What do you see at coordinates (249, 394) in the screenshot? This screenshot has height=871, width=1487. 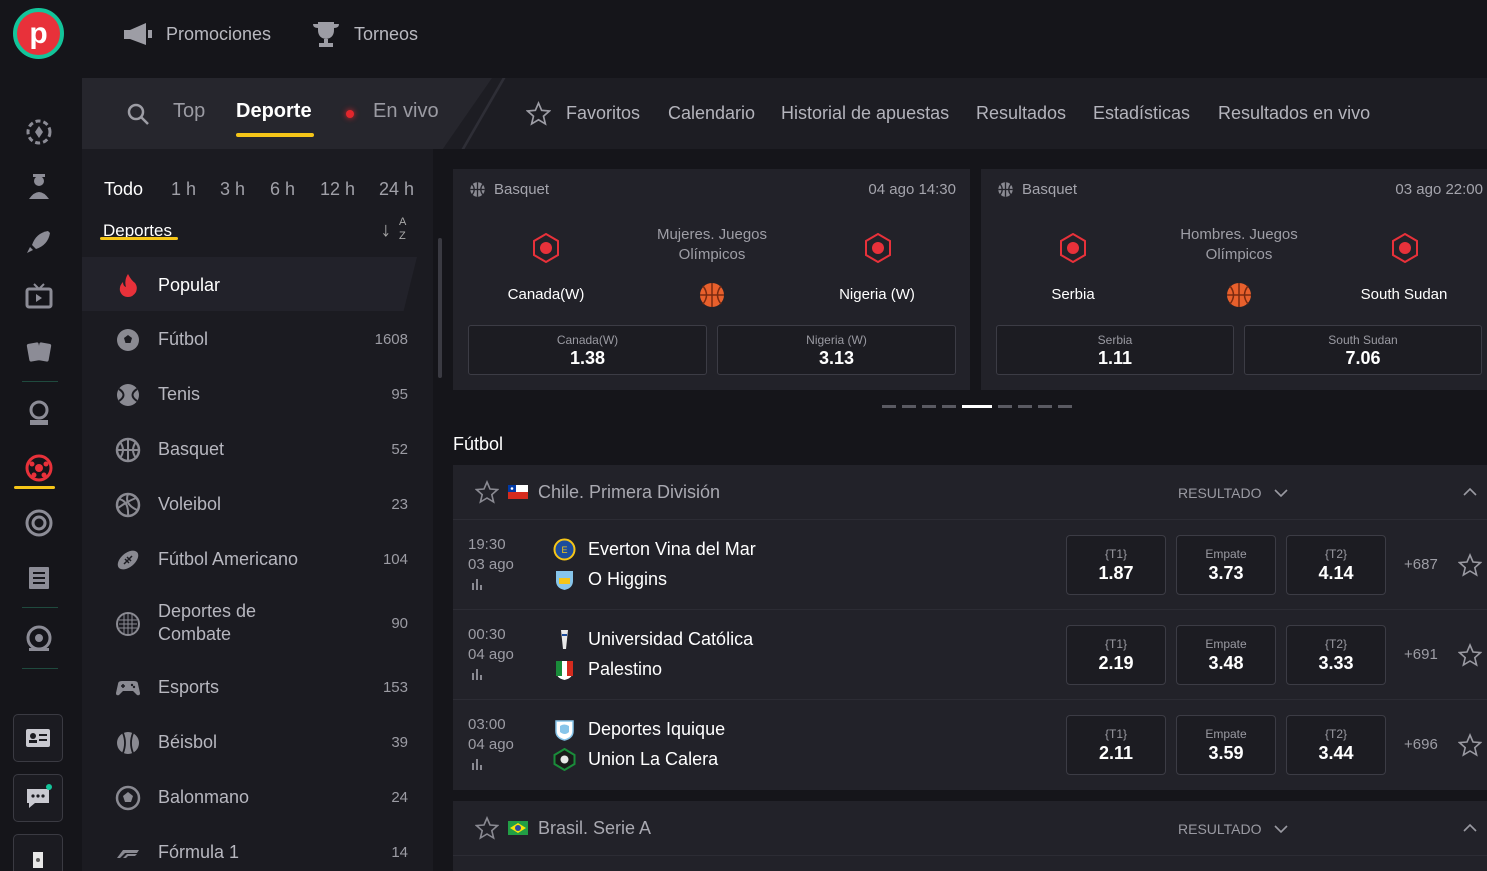 I see `sidebar-item-tenis: Tenis 95` at bounding box center [249, 394].